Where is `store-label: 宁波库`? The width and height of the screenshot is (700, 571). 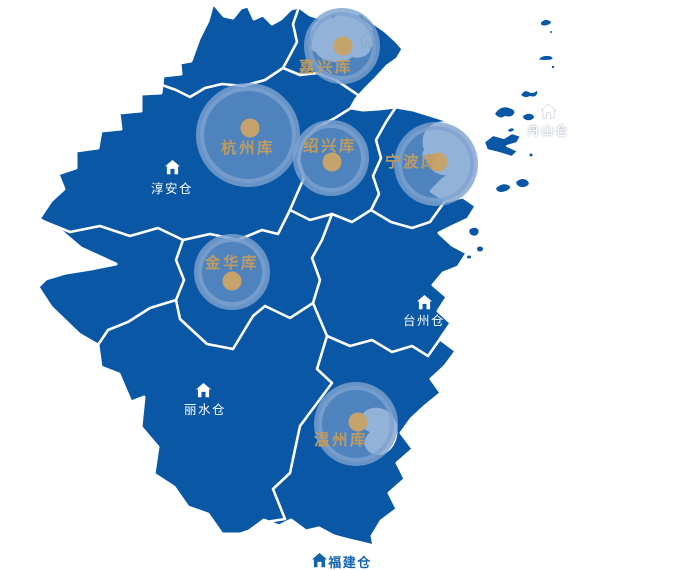
store-label: 宁波库 is located at coordinates (412, 161).